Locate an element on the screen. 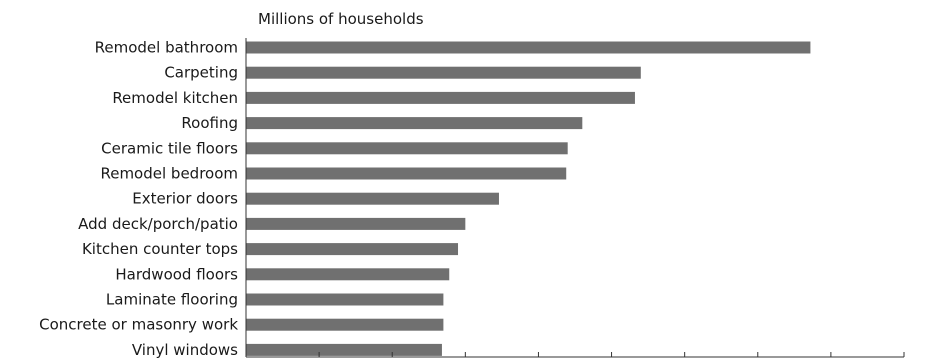 Image resolution: width=925 pixels, height=364 pixels. category-label: Remodel bathroom is located at coordinates (166, 48).